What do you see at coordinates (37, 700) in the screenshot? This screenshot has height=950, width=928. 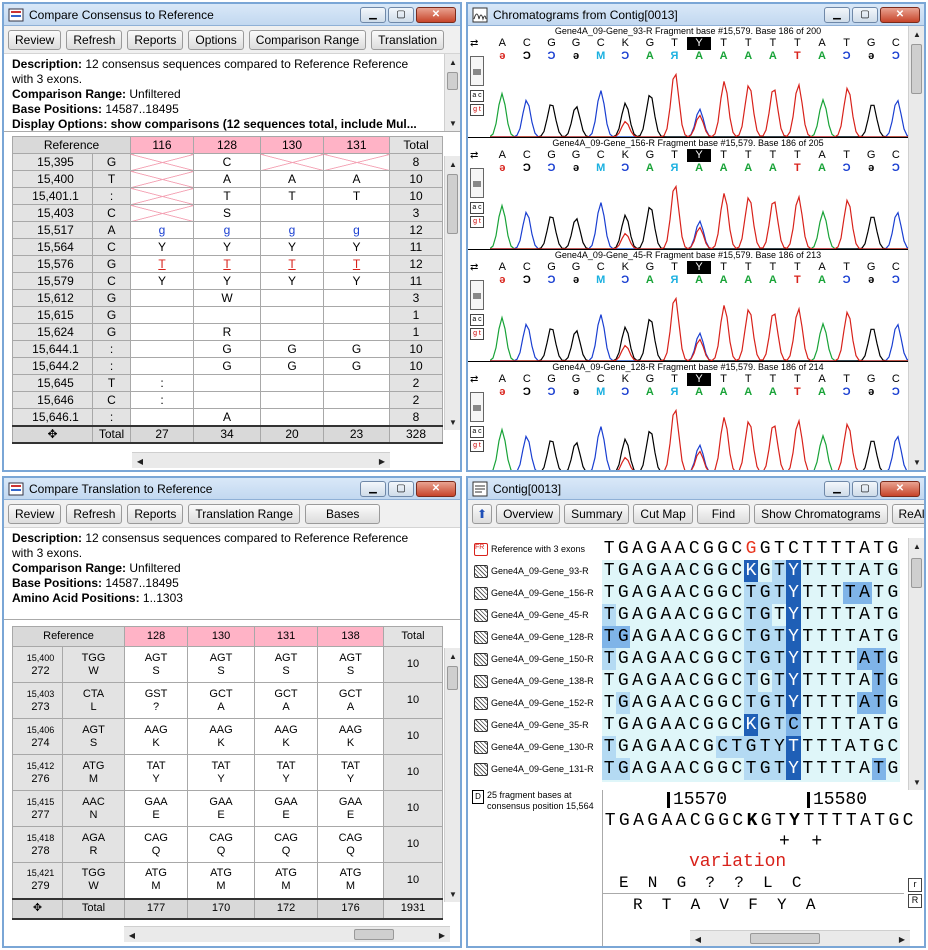 I see `position-cell: 15,403 273` at bounding box center [37, 700].